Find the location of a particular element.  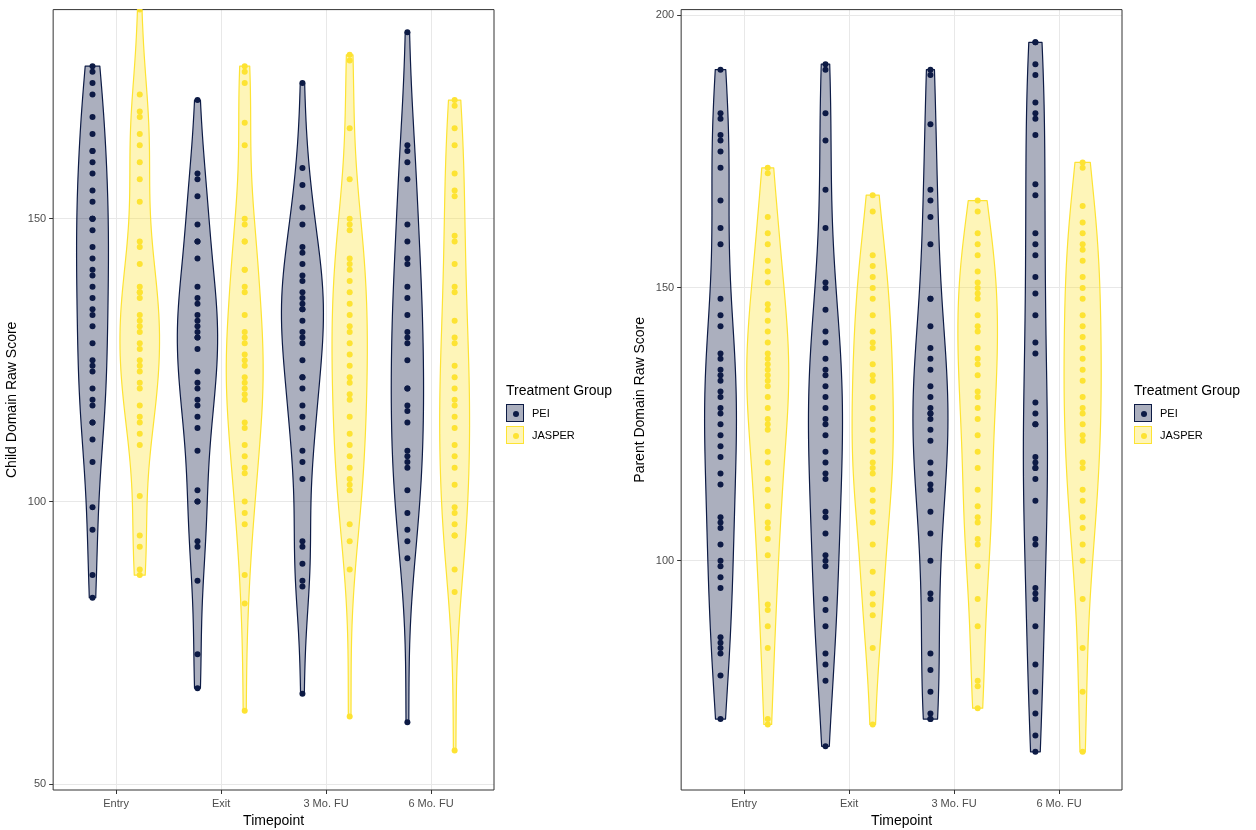

y-axis-title: Child Domain Raw Score is located at coordinates (11, 399).